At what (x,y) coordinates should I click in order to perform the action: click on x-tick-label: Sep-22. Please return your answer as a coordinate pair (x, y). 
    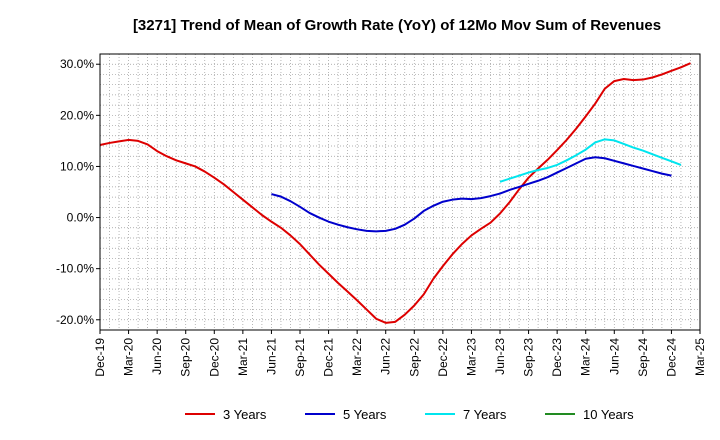
    Looking at the image, I should click on (414, 357).